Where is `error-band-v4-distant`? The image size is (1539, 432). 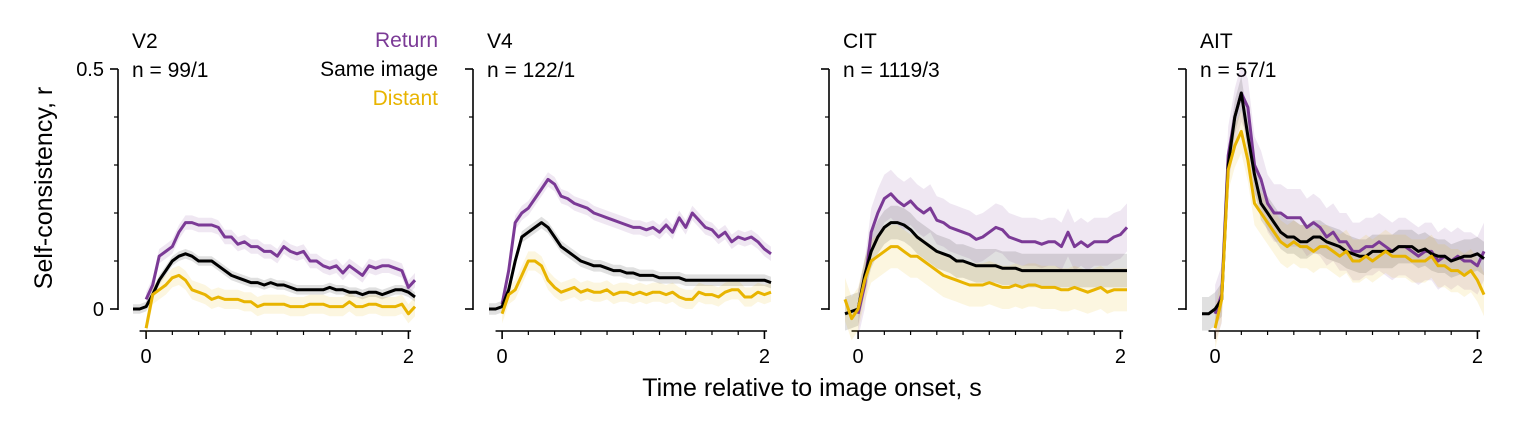 error-band-v4-distant is located at coordinates (636, 287).